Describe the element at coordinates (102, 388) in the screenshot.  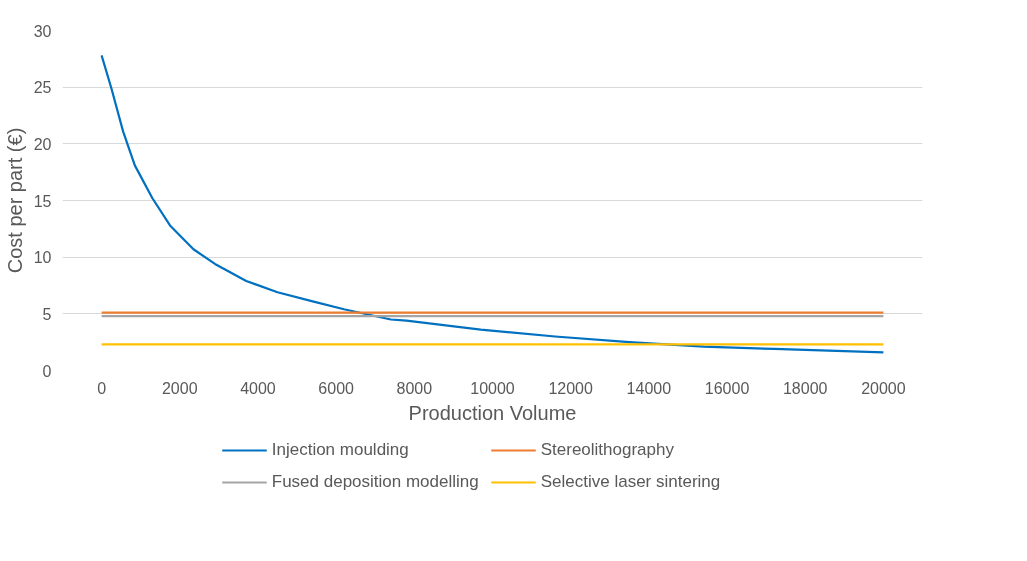
I see `x-tick-label: 0` at that location.